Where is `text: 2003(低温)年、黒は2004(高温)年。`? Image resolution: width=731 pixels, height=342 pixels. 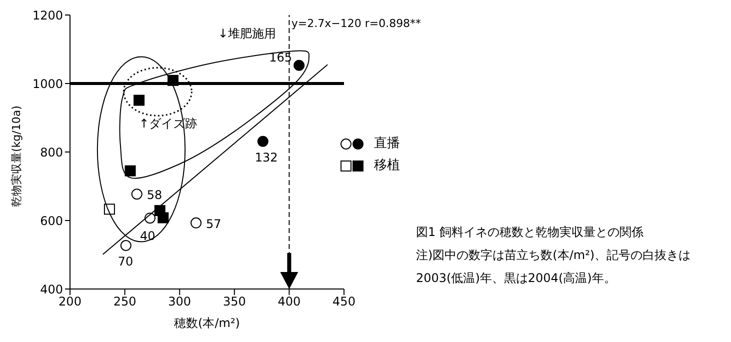 text: 2003(低温)年、黒は2004(高温)年。 is located at coordinates (516, 278).